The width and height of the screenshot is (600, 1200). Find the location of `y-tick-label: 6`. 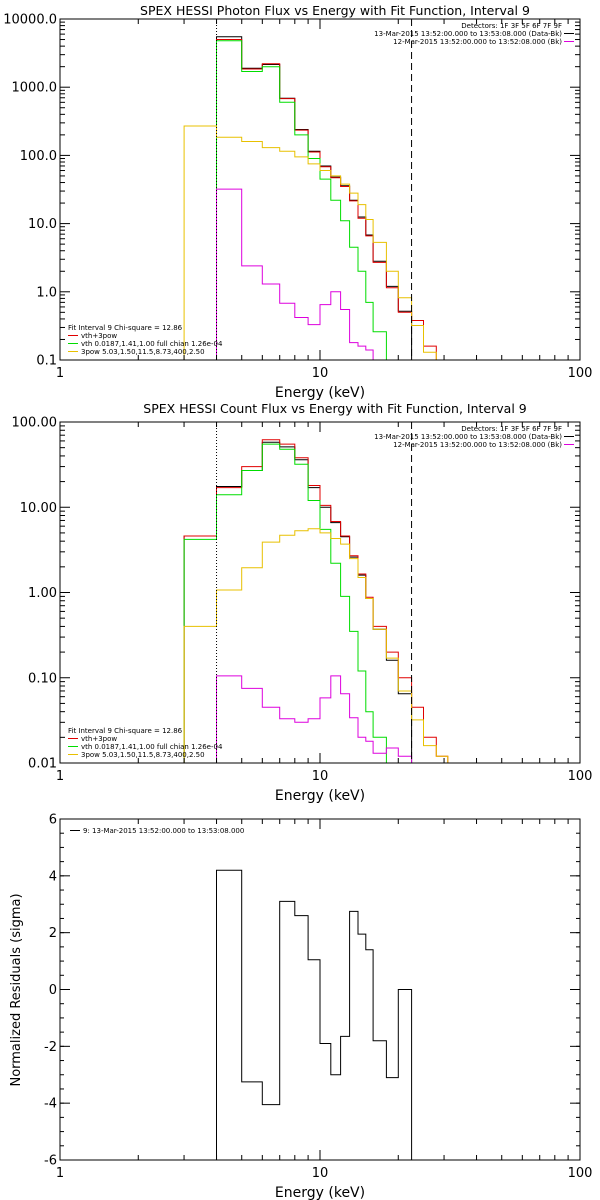

y-tick-label: 6 is located at coordinates (53, 820).